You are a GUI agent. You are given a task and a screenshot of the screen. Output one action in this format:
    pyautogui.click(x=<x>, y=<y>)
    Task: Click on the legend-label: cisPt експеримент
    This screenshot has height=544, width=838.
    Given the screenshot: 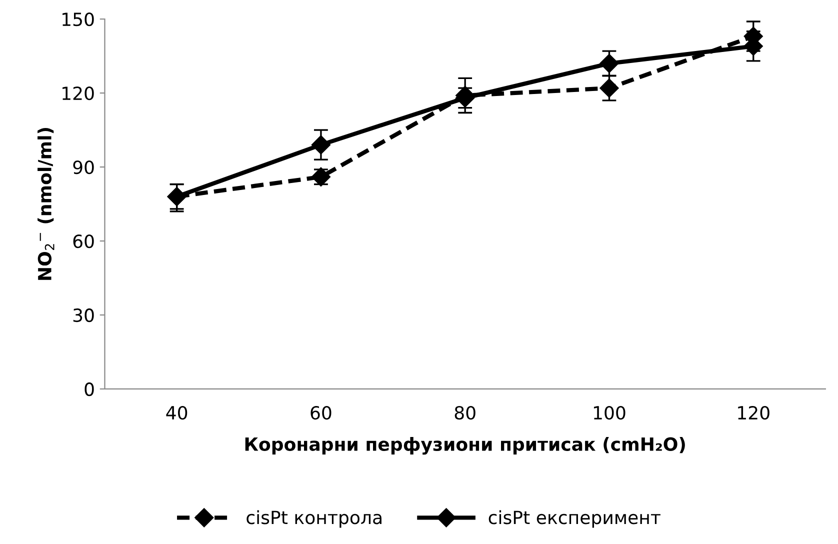 What is the action you would take?
    pyautogui.click(x=574, y=519)
    